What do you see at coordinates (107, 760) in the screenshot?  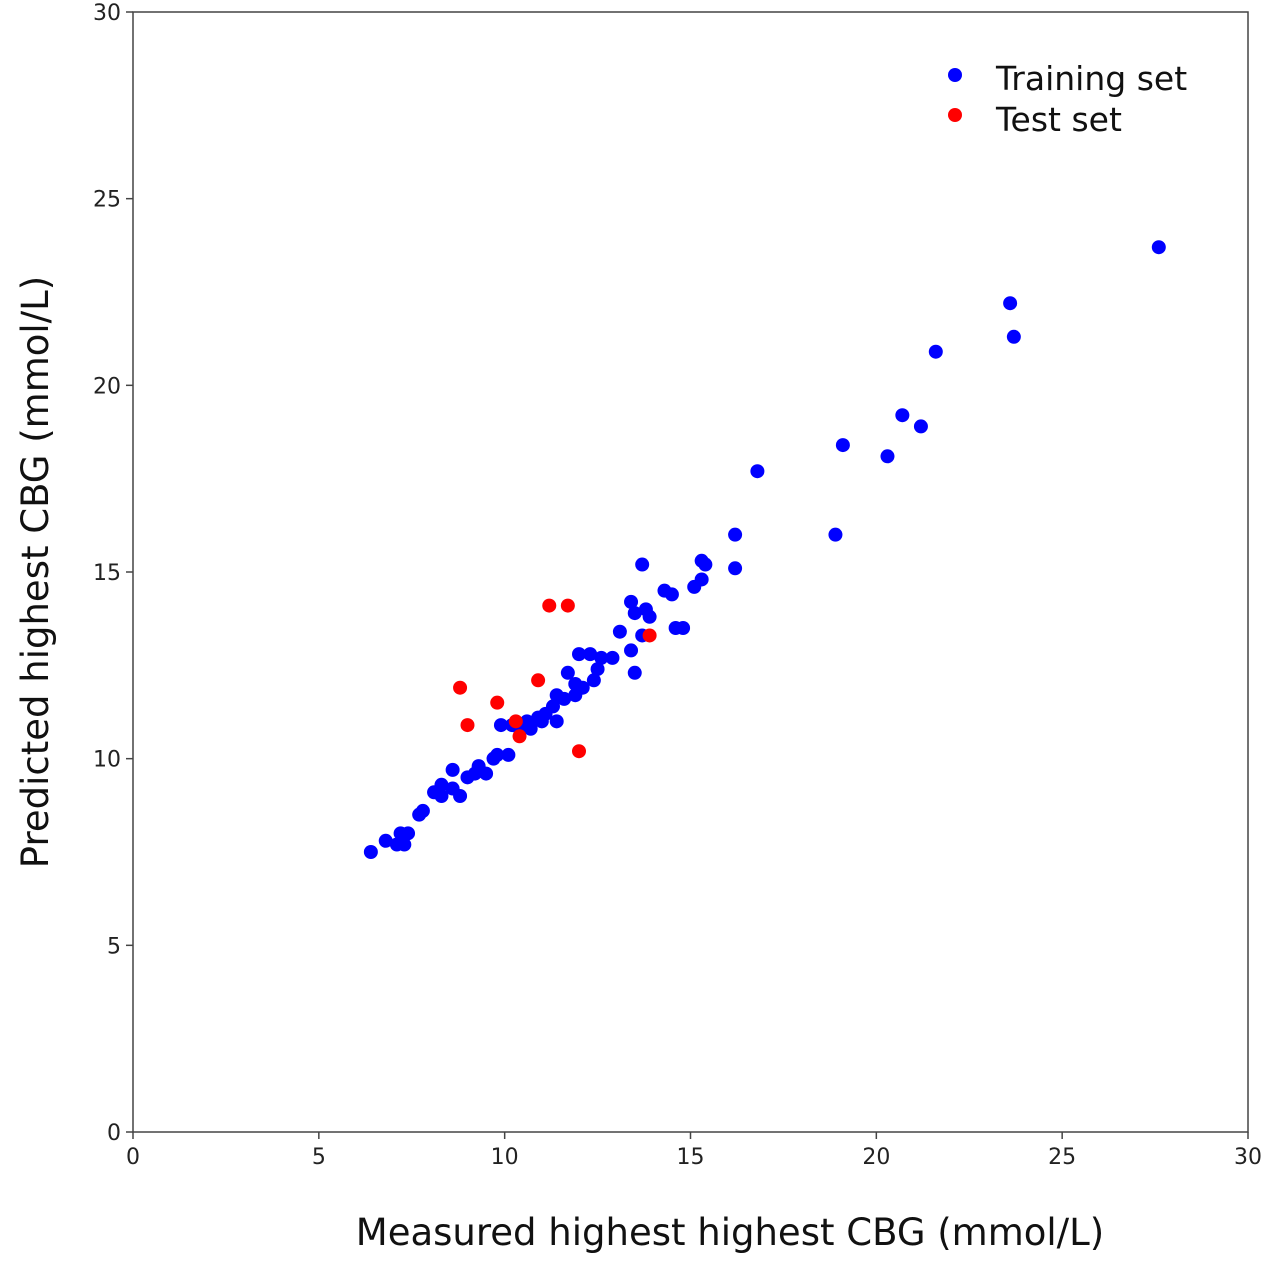 I see `y-tick-label: 10` at bounding box center [107, 760].